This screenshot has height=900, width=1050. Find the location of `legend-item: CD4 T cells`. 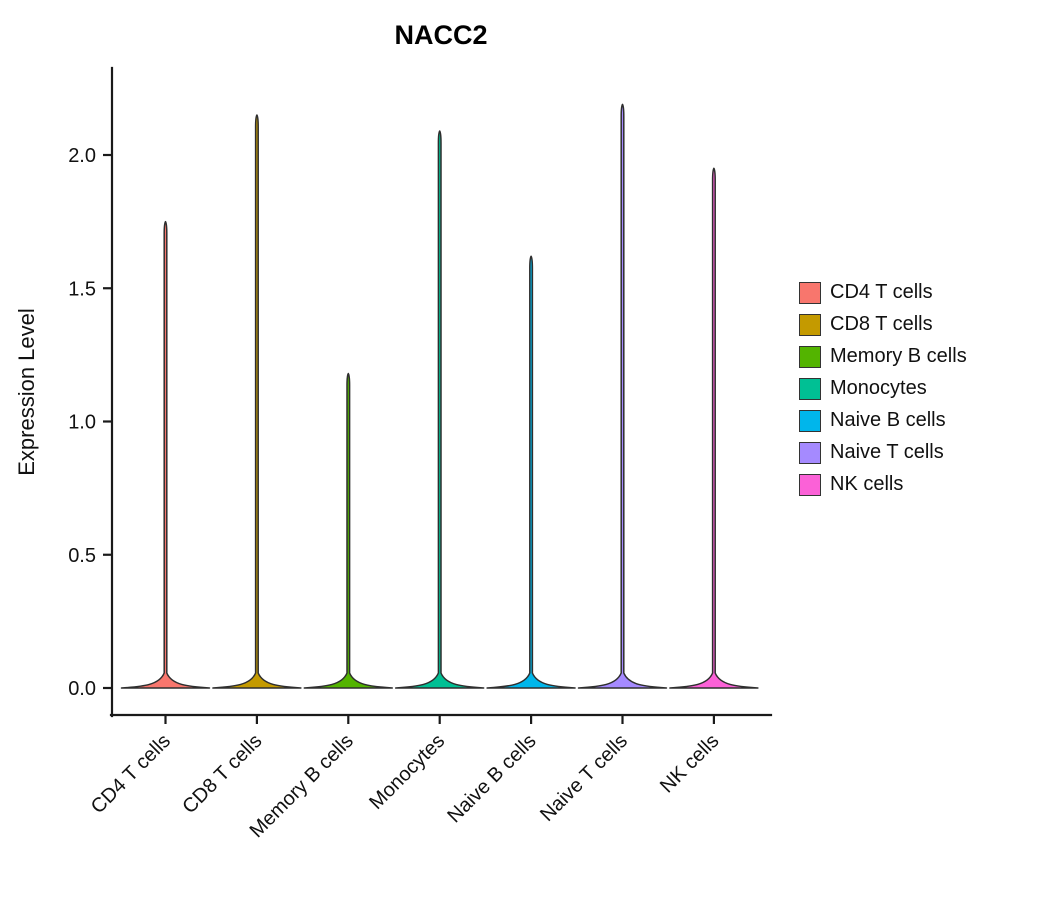

legend-item: CD4 T cells is located at coordinates (883, 292).